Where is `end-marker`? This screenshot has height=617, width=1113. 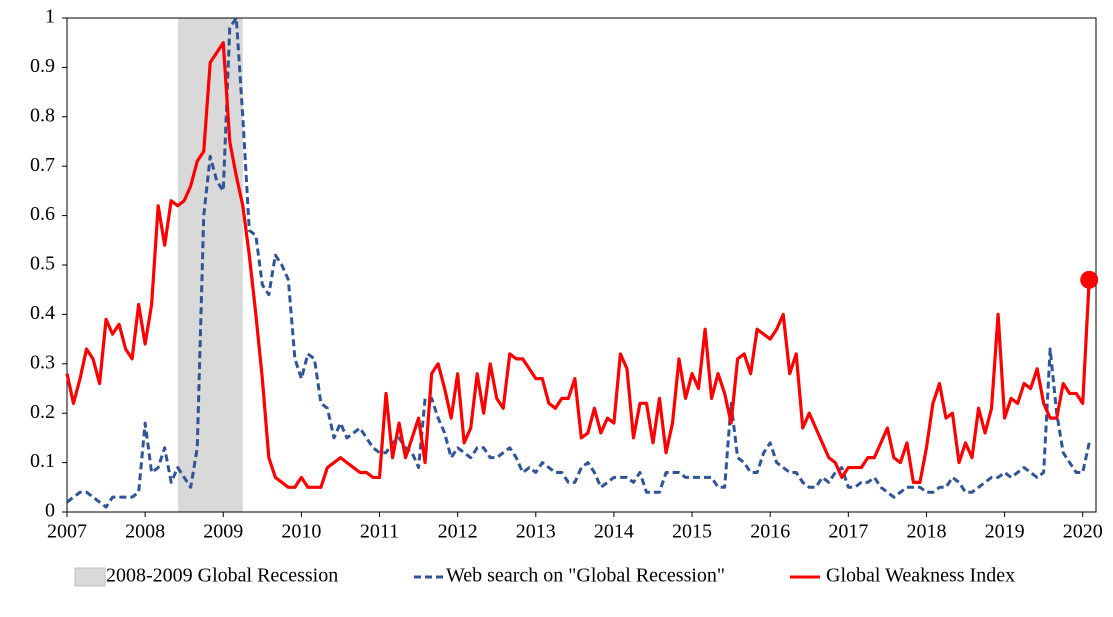
end-marker is located at coordinates (1089, 279).